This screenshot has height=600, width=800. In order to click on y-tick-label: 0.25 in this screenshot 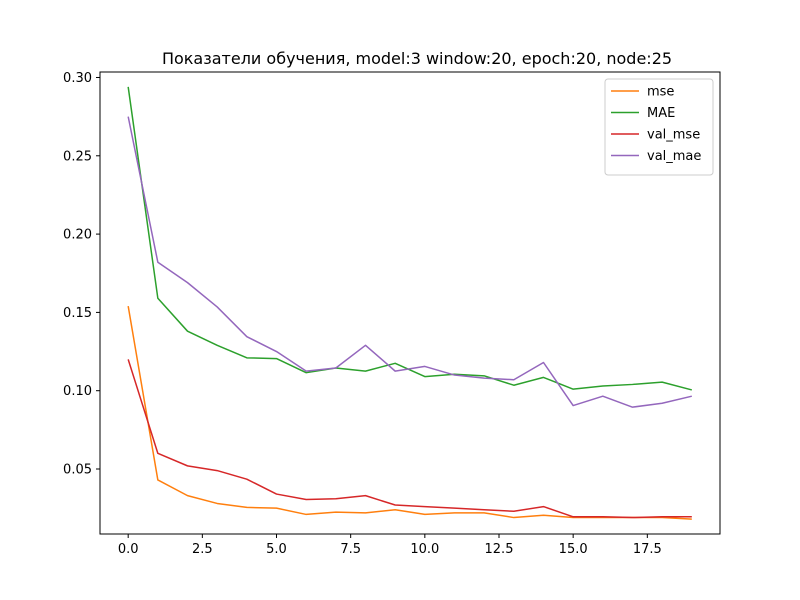, I will do `click(77, 156)`.